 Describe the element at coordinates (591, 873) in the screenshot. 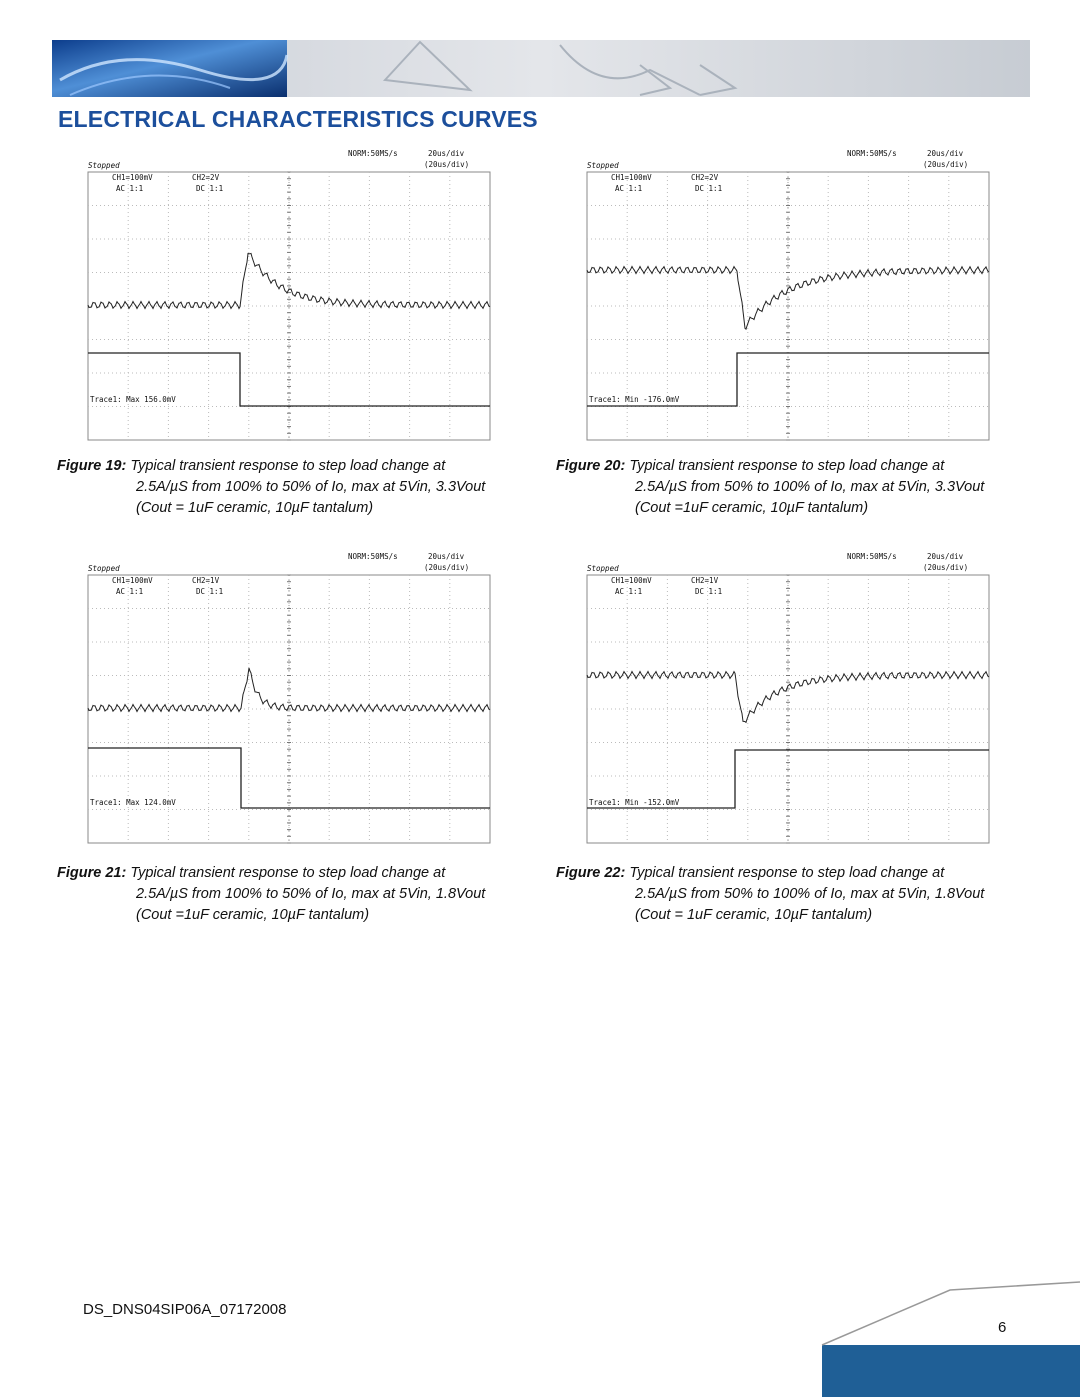

I see `figure-label: Figure 22:` at that location.